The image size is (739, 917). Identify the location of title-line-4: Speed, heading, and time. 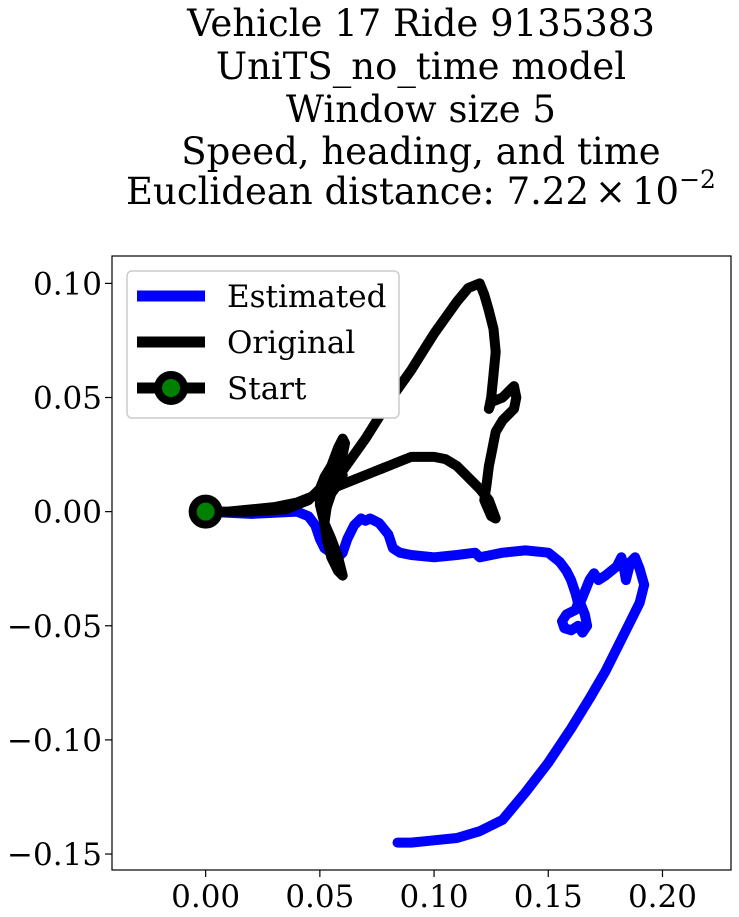
(420, 151).